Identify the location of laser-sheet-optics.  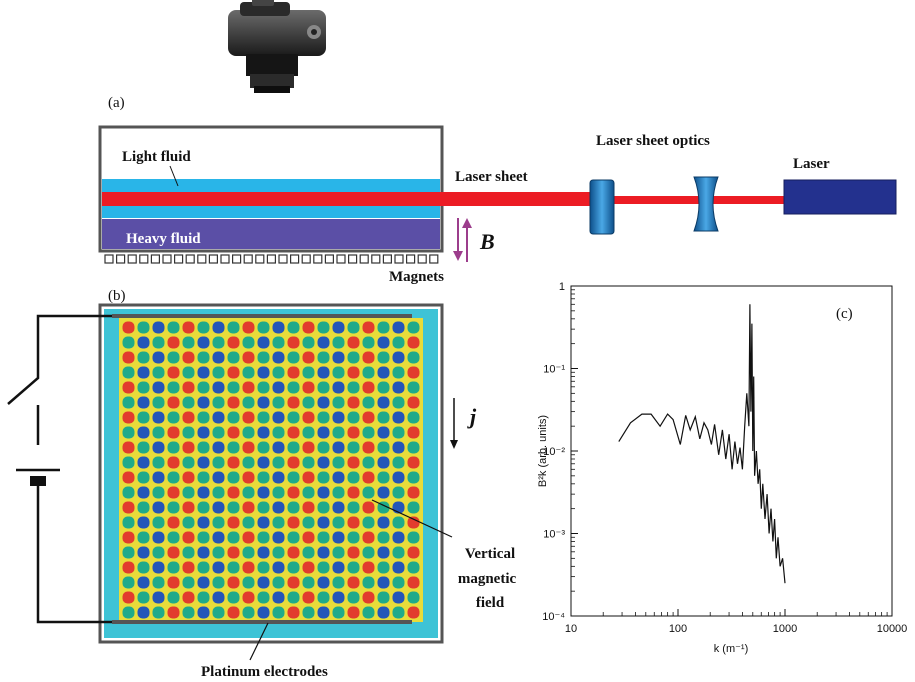
(654, 205).